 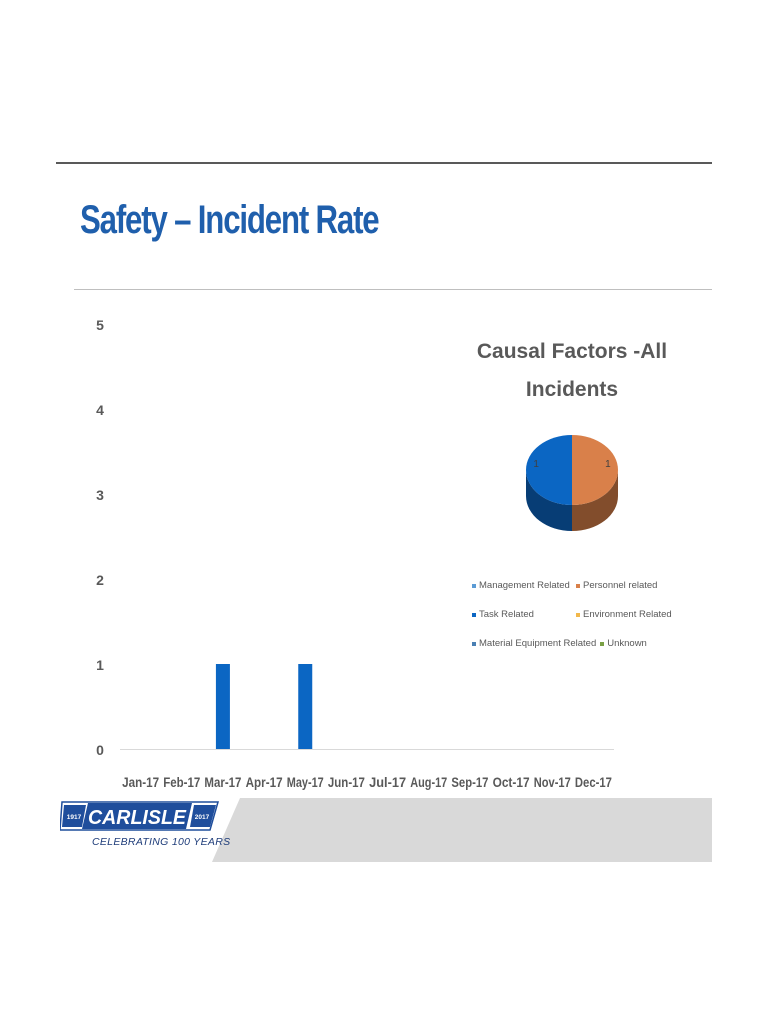 What do you see at coordinates (572, 389) in the screenshot?
I see `pie-title-line: Incidents` at bounding box center [572, 389].